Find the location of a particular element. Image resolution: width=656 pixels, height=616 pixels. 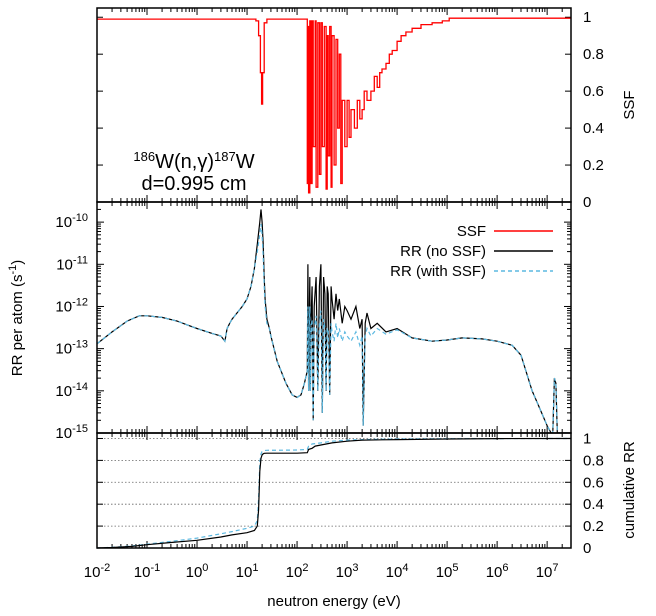

reaction-label-part: W is located at coordinates (245, 162).